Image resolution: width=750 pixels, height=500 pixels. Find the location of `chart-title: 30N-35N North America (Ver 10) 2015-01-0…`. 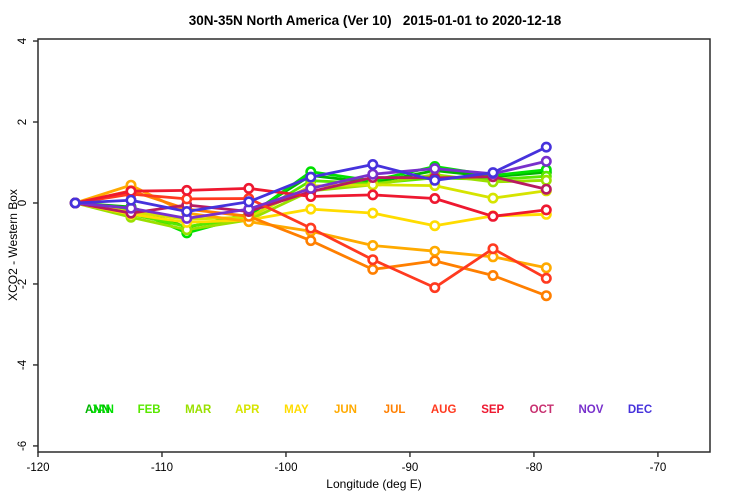

chart-title: 30N-35N North America (Ver 10) 2015-01-0… is located at coordinates (375, 20).